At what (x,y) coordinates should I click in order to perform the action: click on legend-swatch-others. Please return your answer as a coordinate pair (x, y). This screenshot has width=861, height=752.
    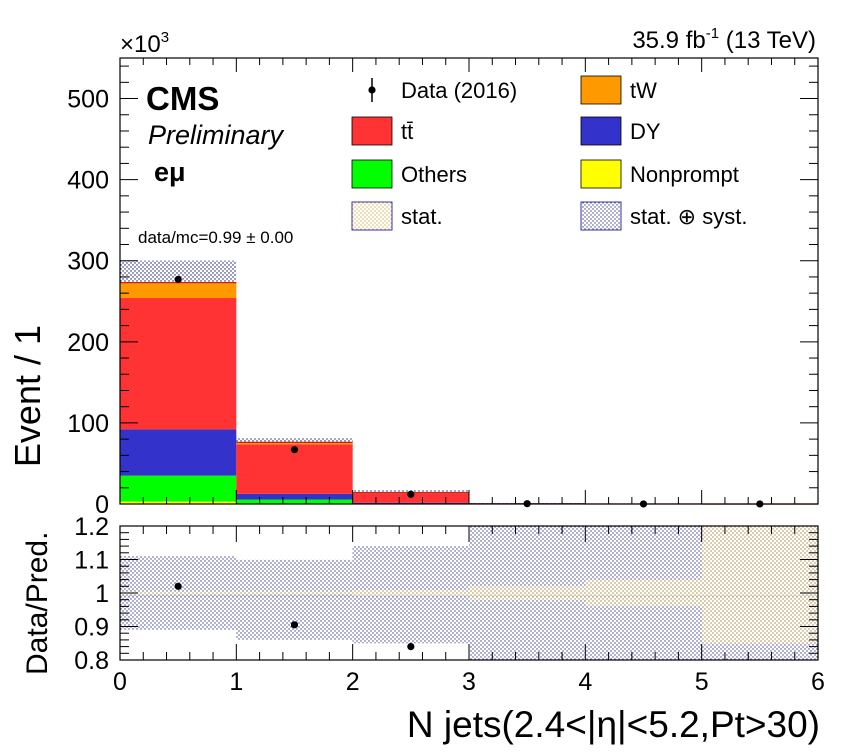
    Looking at the image, I should click on (372, 174).